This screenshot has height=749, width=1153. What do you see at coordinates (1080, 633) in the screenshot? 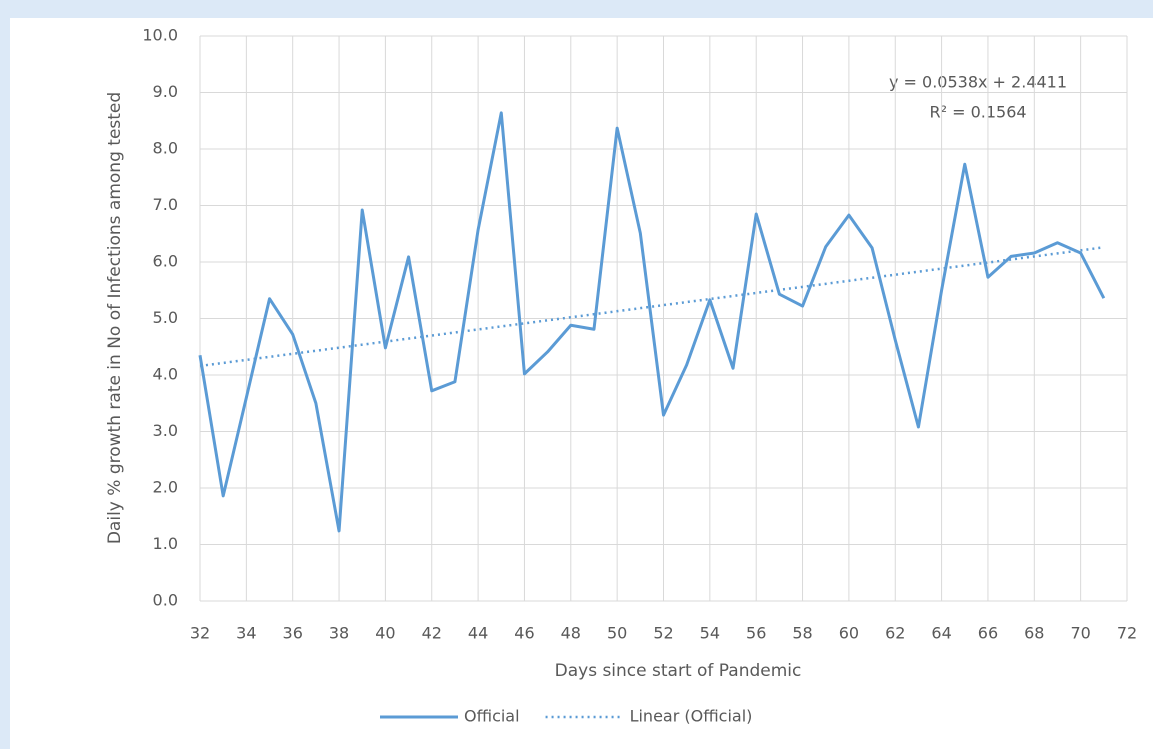
I see `x-tick-label: 70` at bounding box center [1080, 633].